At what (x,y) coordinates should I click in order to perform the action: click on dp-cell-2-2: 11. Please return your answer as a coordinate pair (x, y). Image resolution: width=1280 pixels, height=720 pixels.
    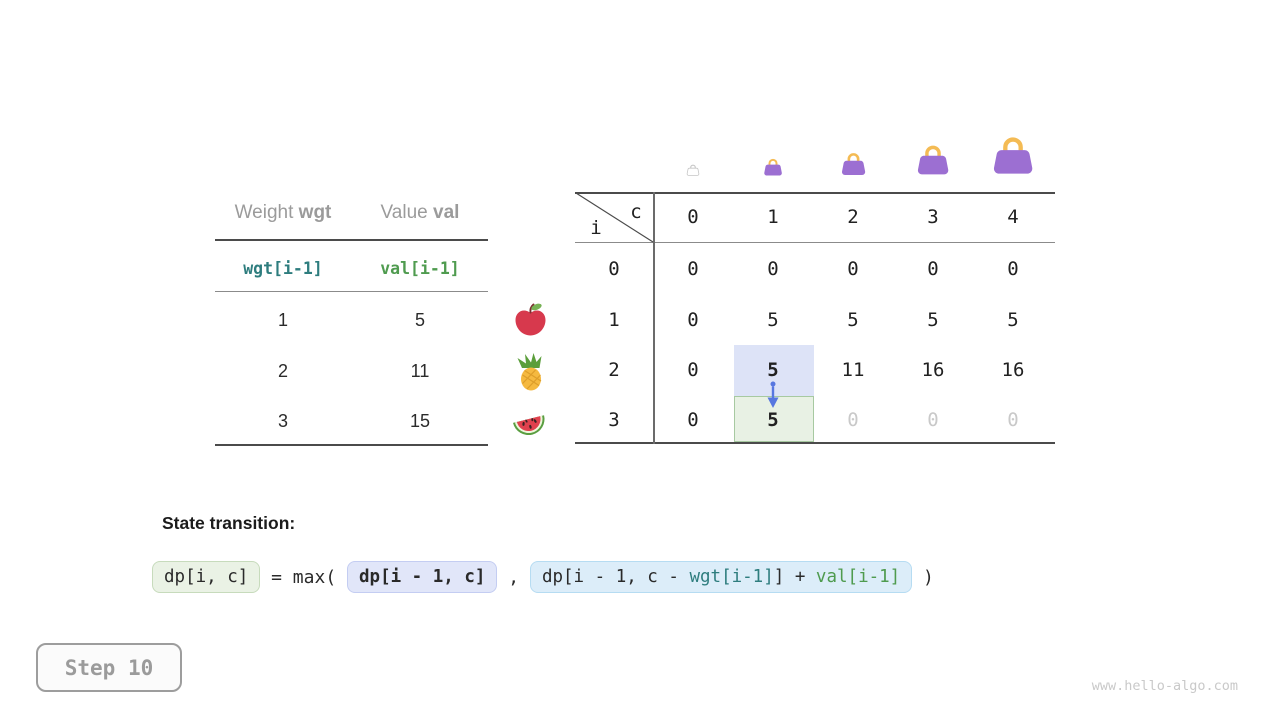
    Looking at the image, I should click on (853, 370).